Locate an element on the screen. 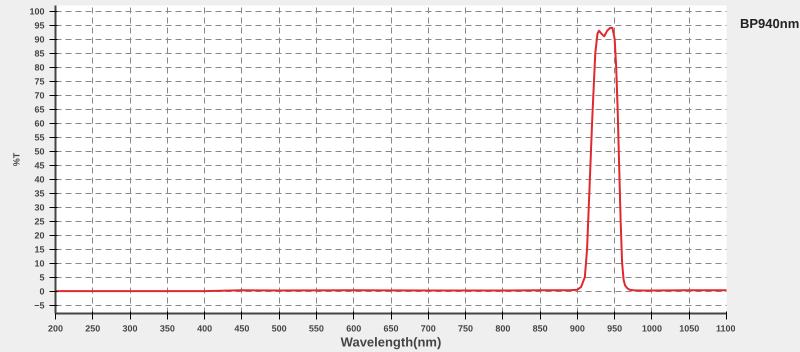  x-tick-label: 1100 is located at coordinates (726, 329).